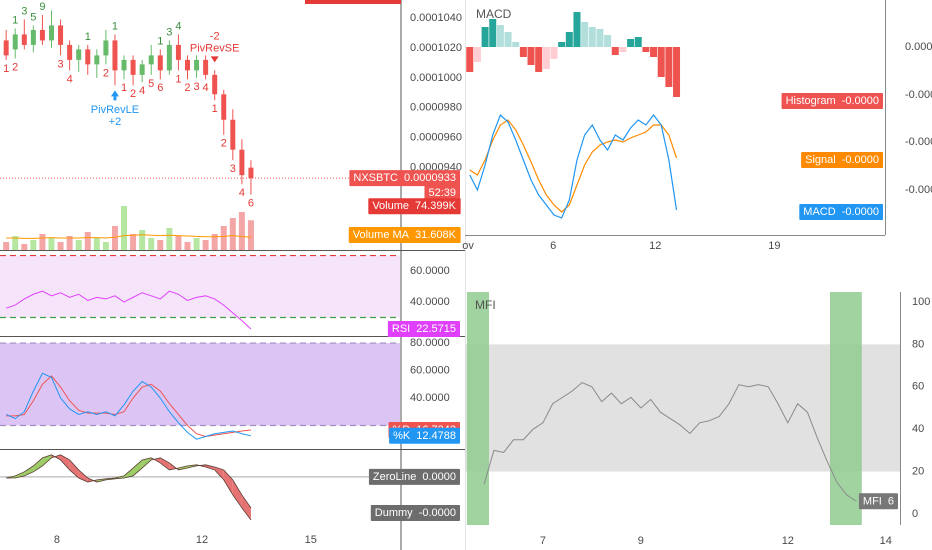  What do you see at coordinates (215, 48) in the screenshot?
I see `signal-label: PivRevSE` at bounding box center [215, 48].